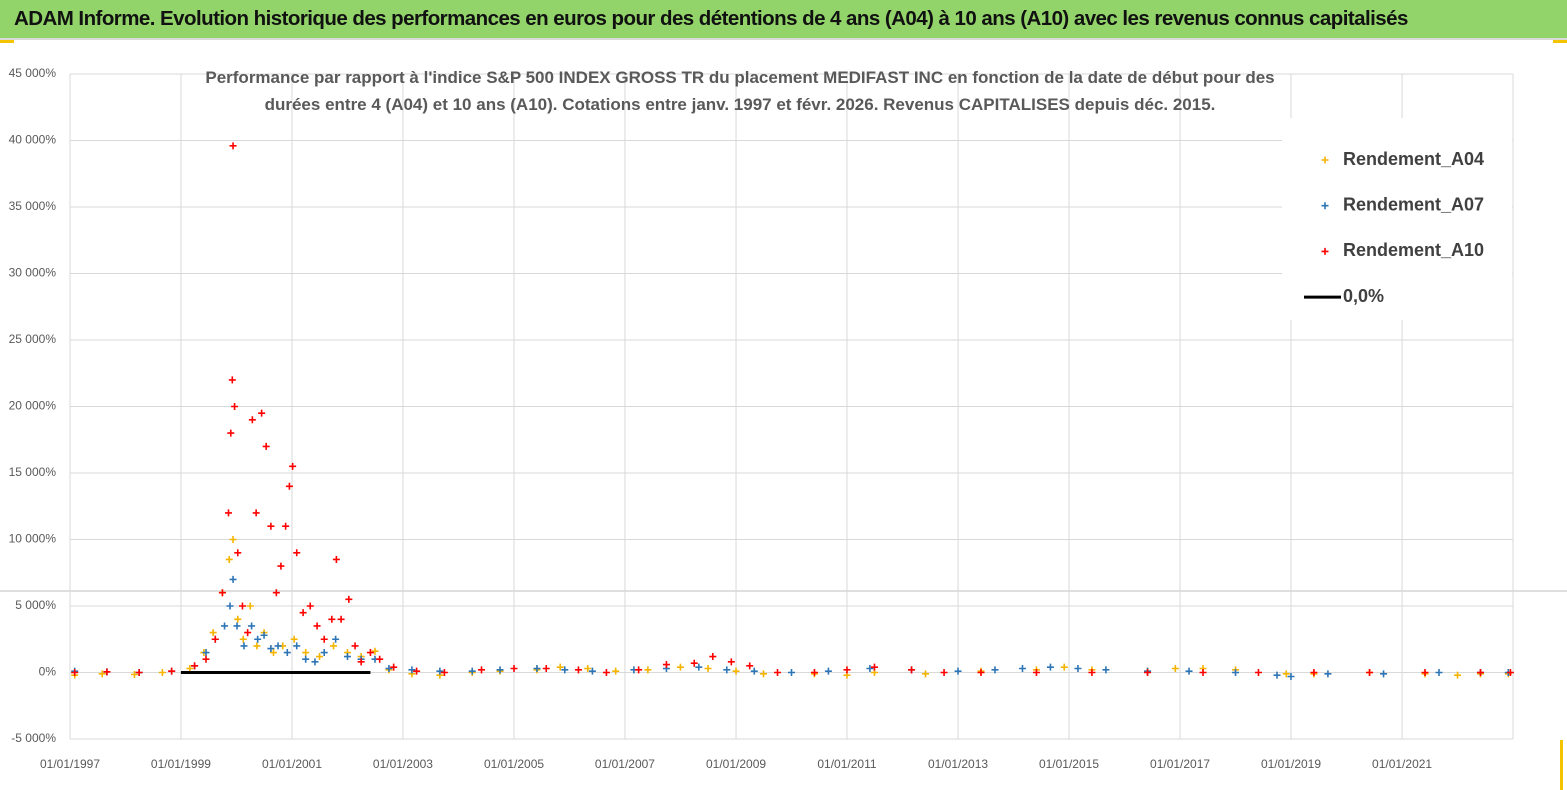 This screenshot has width=1567, height=790. What do you see at coordinates (625, 764) in the screenshot?
I see `x-tick-label: 01/01/2007` at bounding box center [625, 764].